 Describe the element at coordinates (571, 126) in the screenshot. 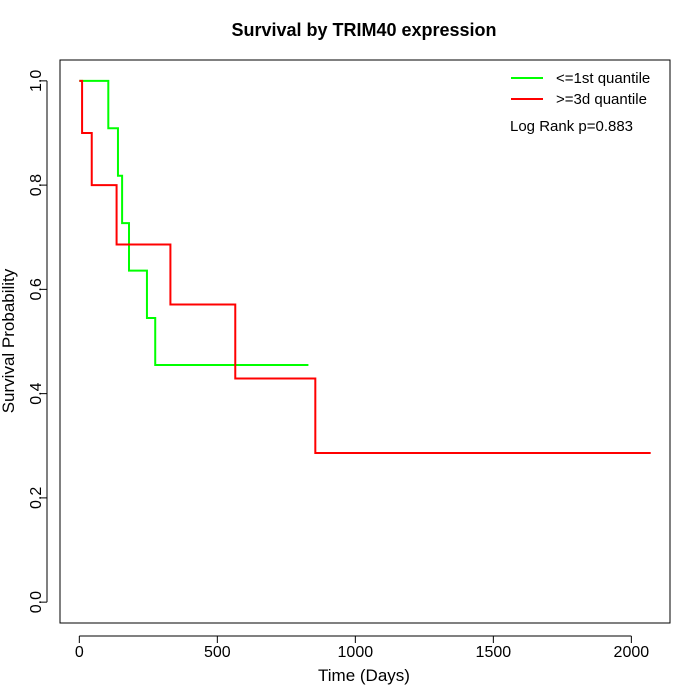

I see `log-rank-annotation: Log Rank p=0.883` at that location.